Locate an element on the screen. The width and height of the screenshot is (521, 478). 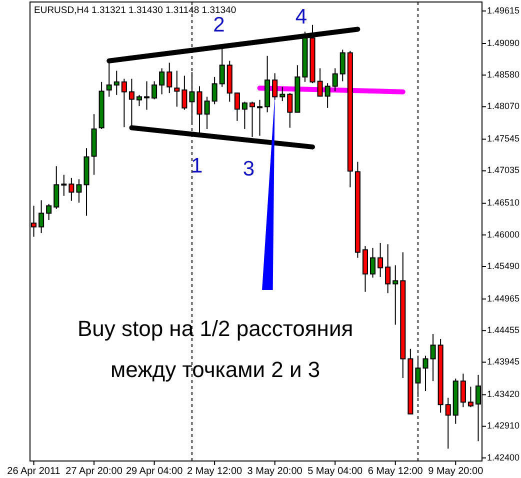
annotation: Buy stop на 1/2 расстояния is located at coordinates (215, 328).